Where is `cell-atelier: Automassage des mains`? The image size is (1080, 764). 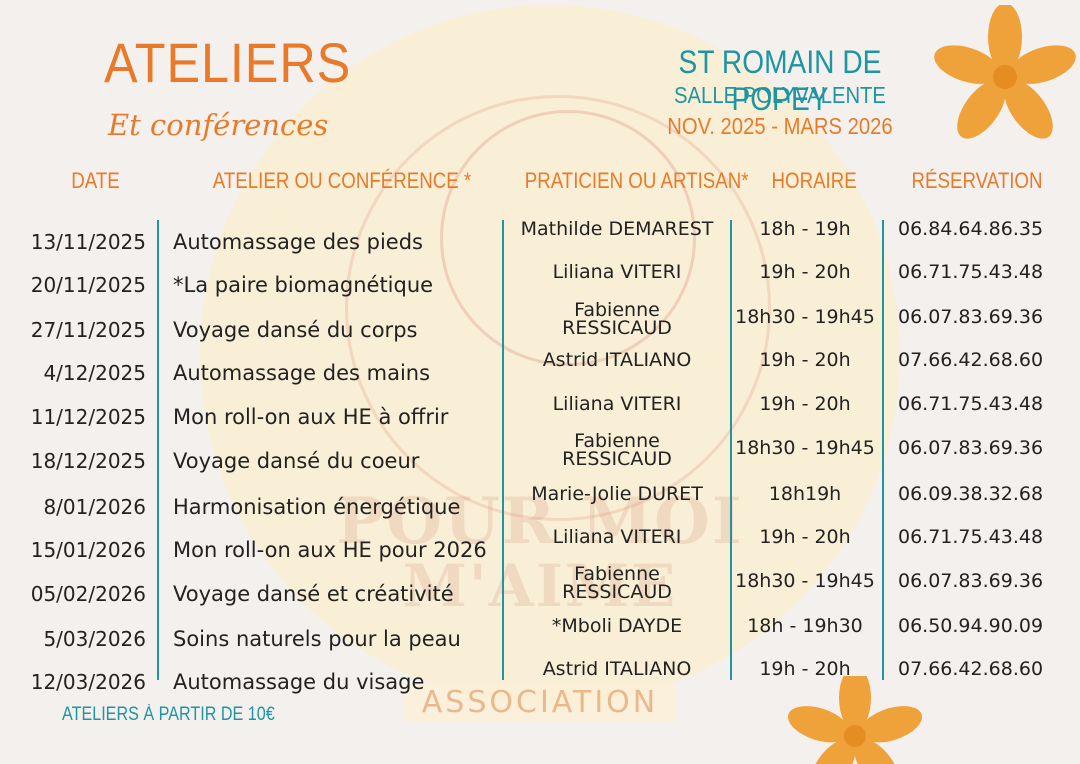 cell-atelier: Automassage des mains is located at coordinates (302, 373).